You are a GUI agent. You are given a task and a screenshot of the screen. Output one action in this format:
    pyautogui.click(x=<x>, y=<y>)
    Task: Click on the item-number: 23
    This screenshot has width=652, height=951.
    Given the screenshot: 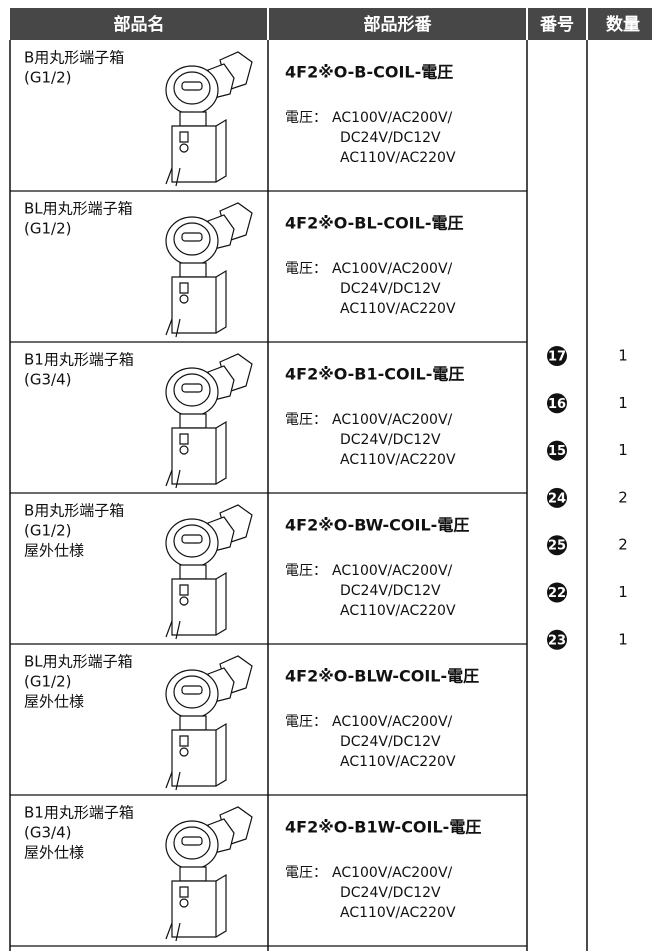 What is the action you would take?
    pyautogui.click(x=557, y=640)
    